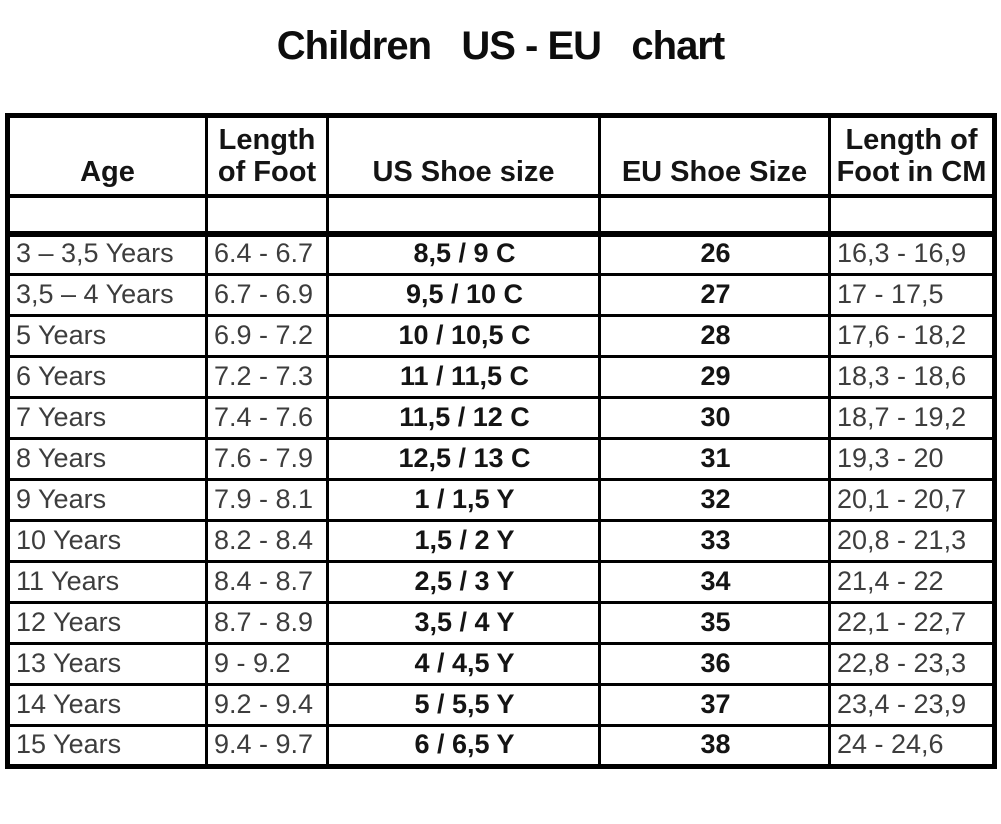 Image resolution: width=1001 pixels, height=824 pixels. I want to click on cell-eu-shoe-size: 35, so click(714, 623).